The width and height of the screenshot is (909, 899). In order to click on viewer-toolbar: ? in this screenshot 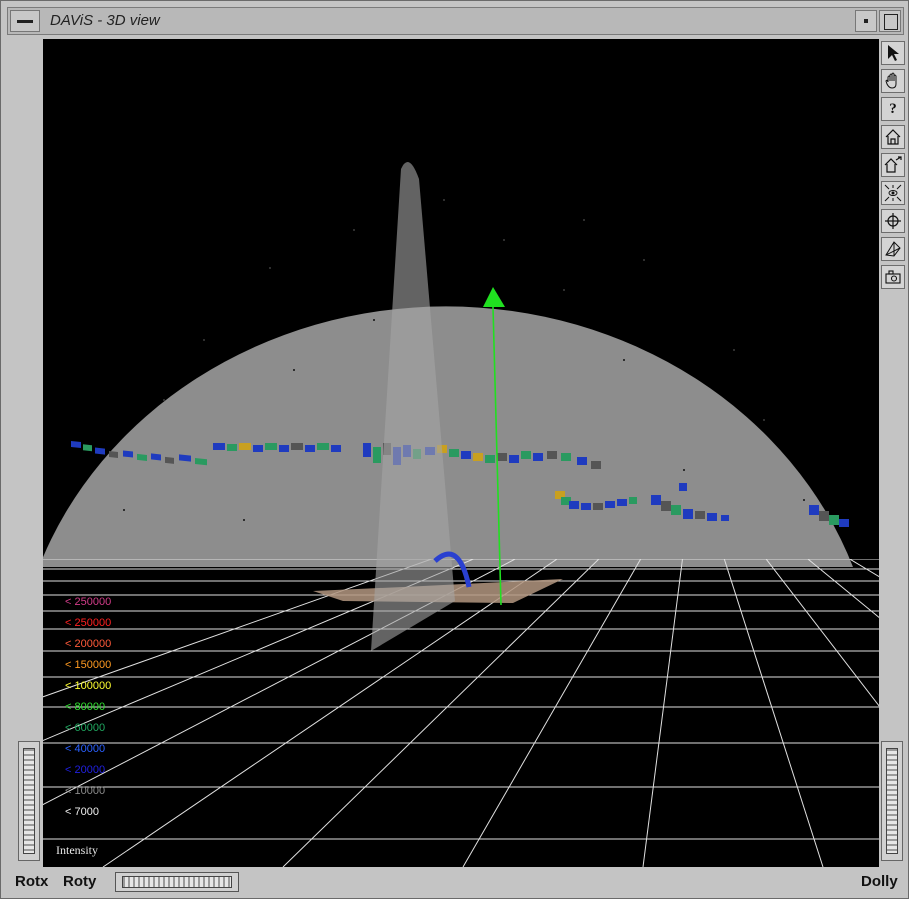, I will do `click(892, 453)`.